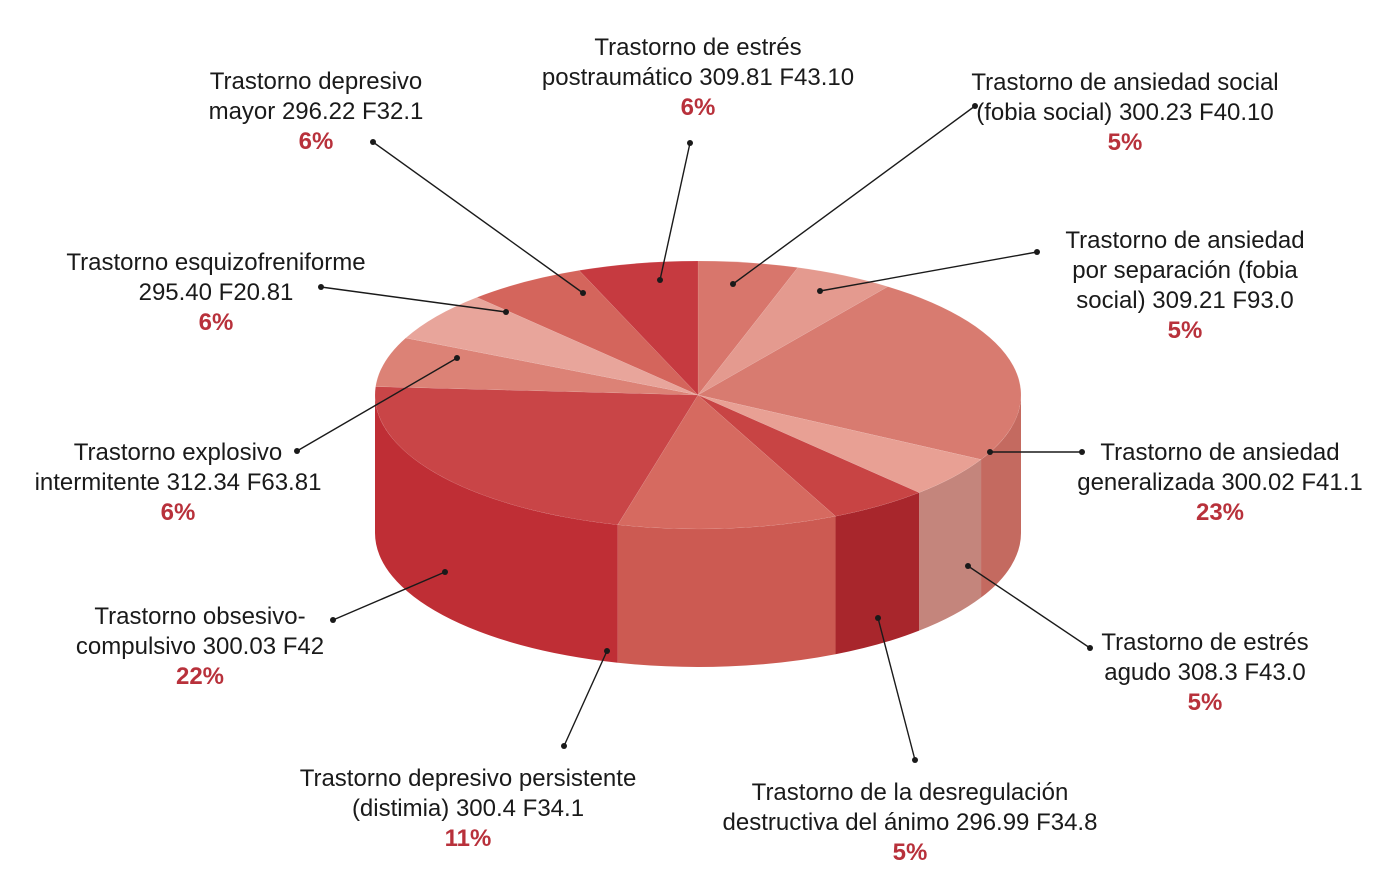 The image size is (1382, 896). I want to click on pie-tops, so click(698, 395).